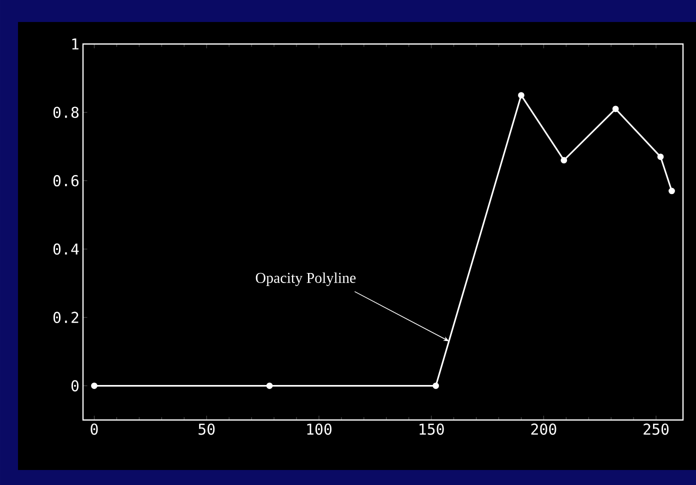  What do you see at coordinates (66, 112) in the screenshot?
I see `y-tick-label: 0.8` at bounding box center [66, 112].